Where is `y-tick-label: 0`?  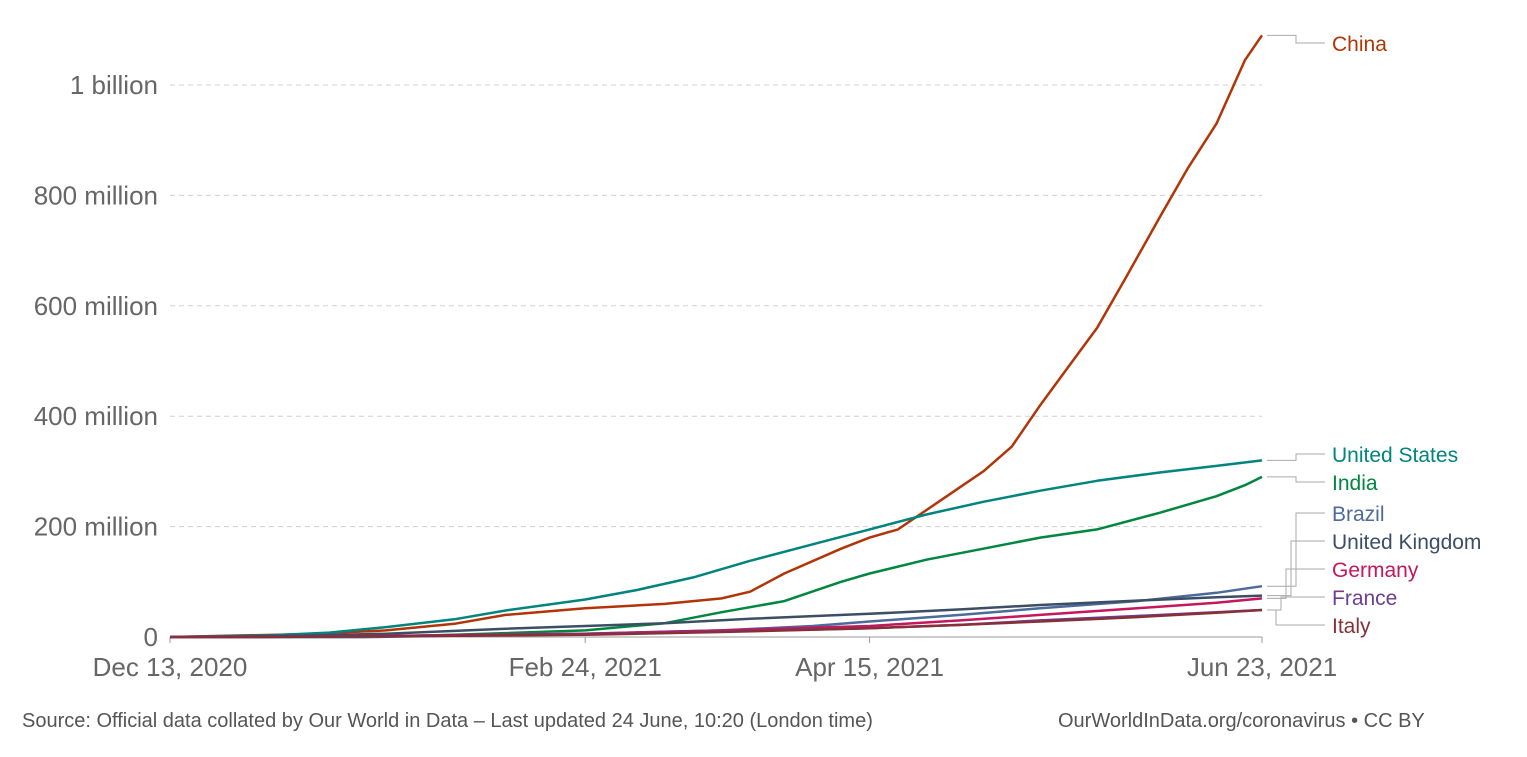
y-tick-label: 0 is located at coordinates (151, 637).